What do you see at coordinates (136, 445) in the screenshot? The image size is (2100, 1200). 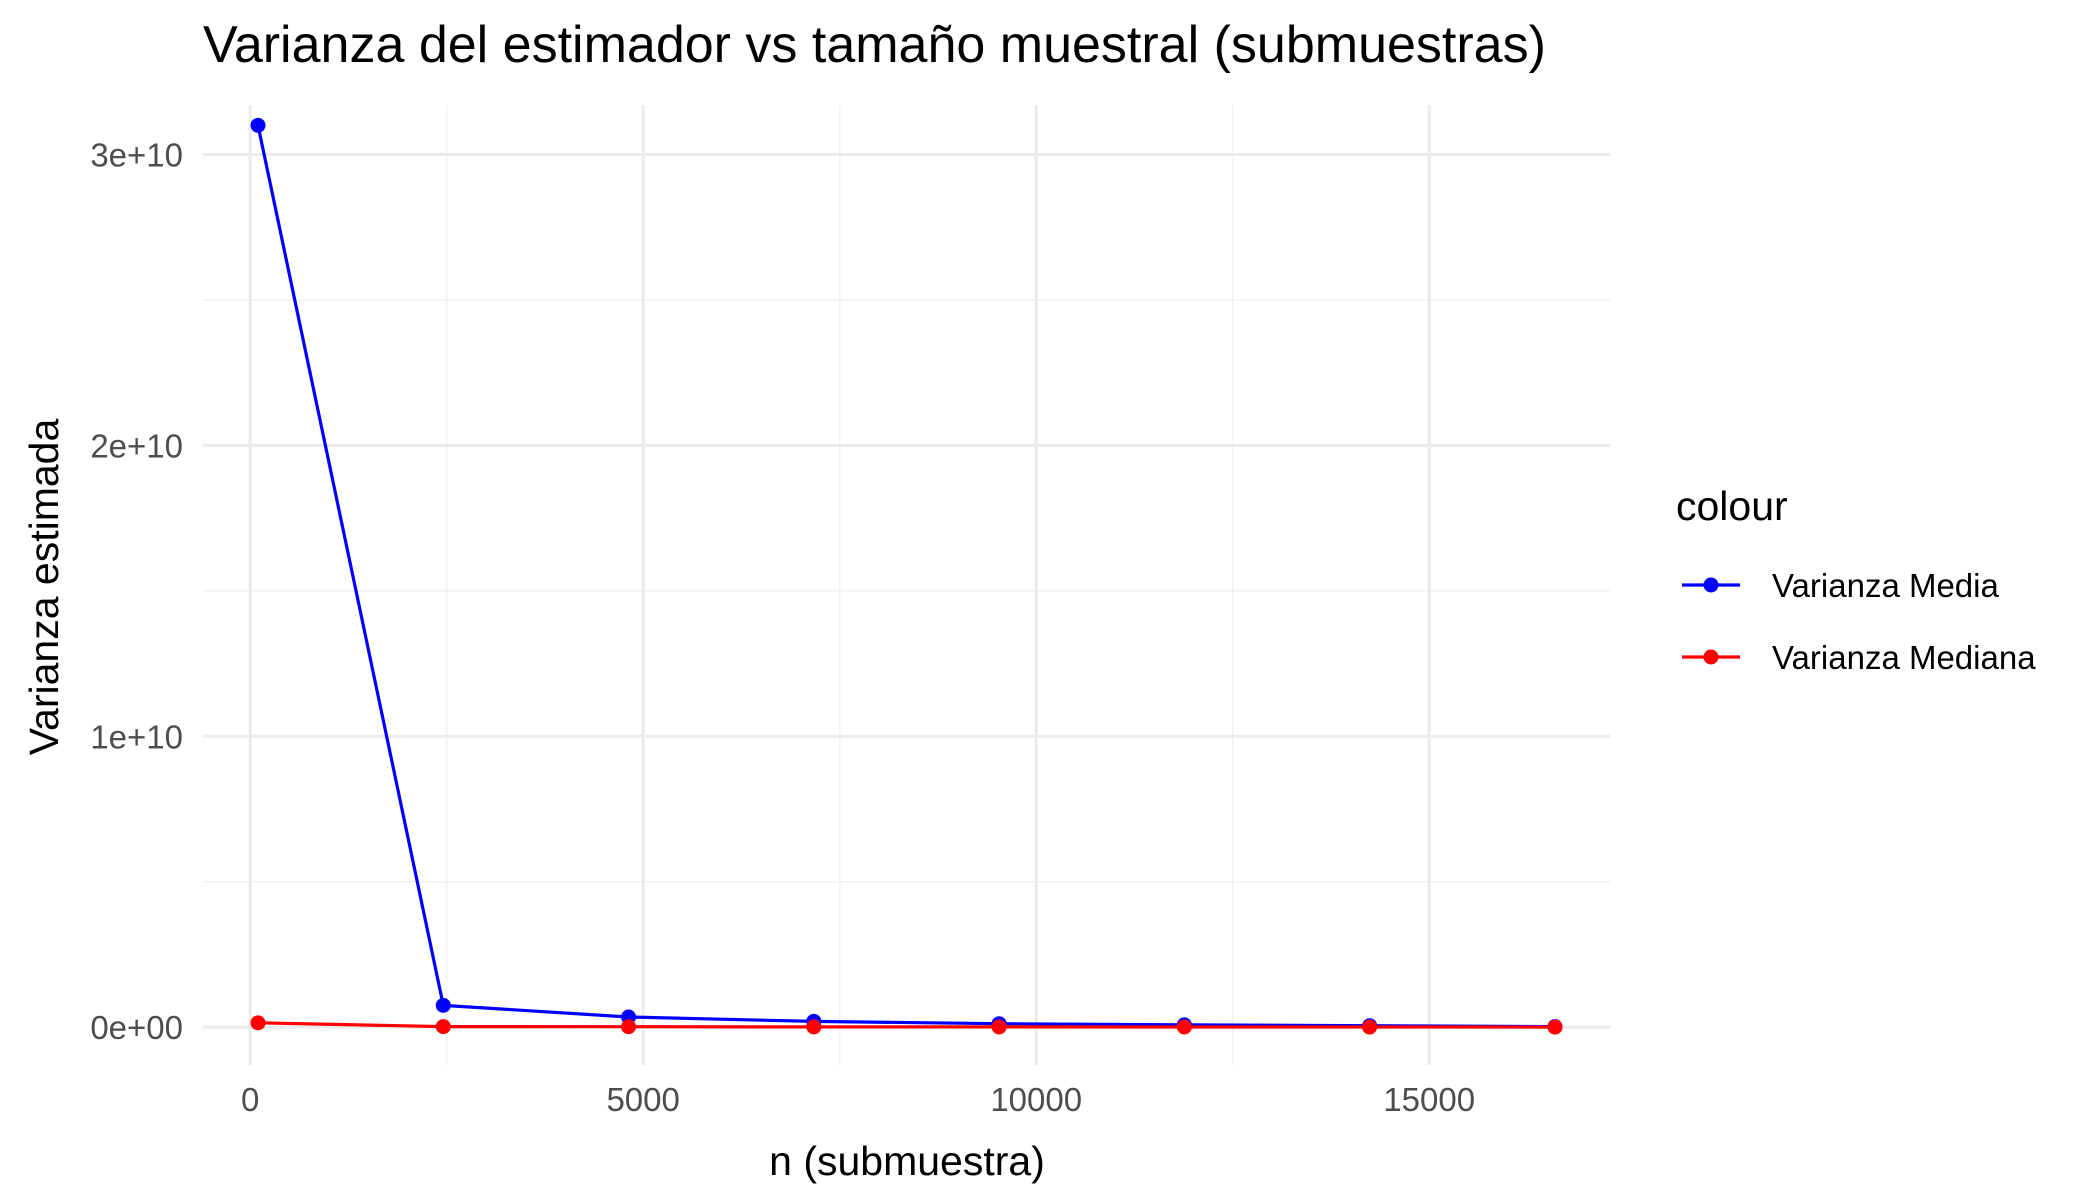 I see `y-tick-label: 2e+10` at bounding box center [136, 445].